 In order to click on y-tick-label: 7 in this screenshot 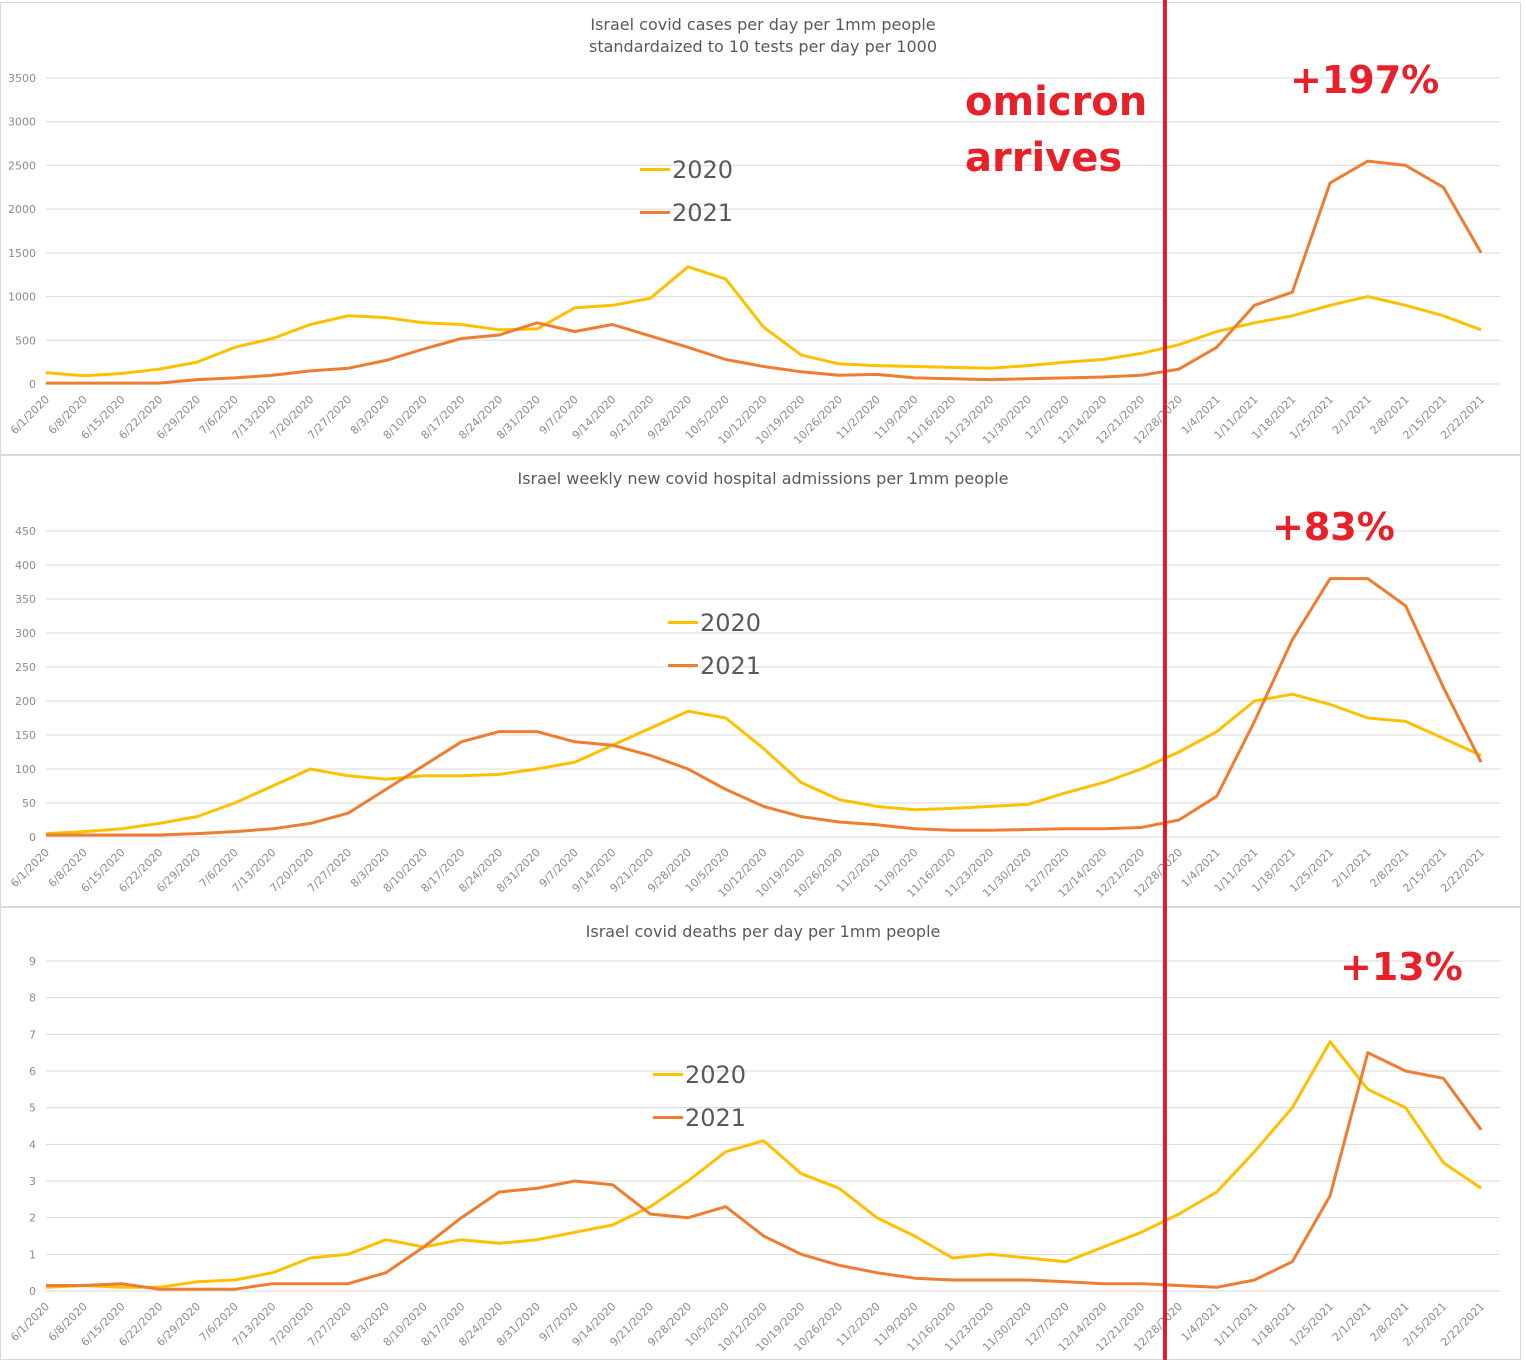, I will do `click(32, 1034)`.